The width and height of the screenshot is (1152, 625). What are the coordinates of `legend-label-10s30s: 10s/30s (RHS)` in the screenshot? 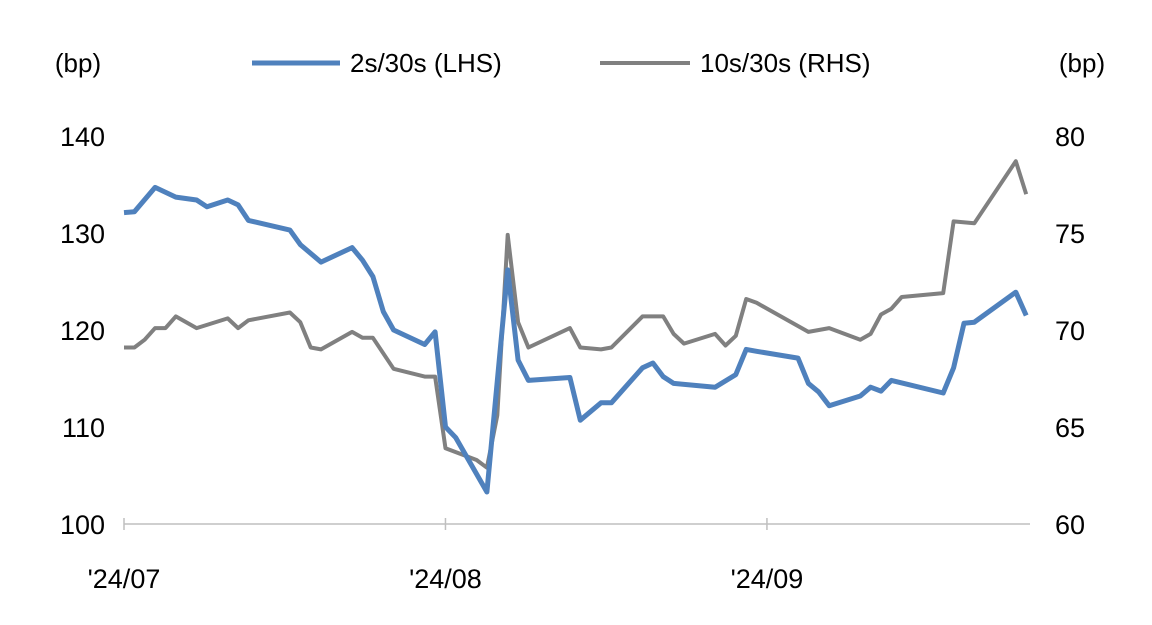 It's located at (785, 63).